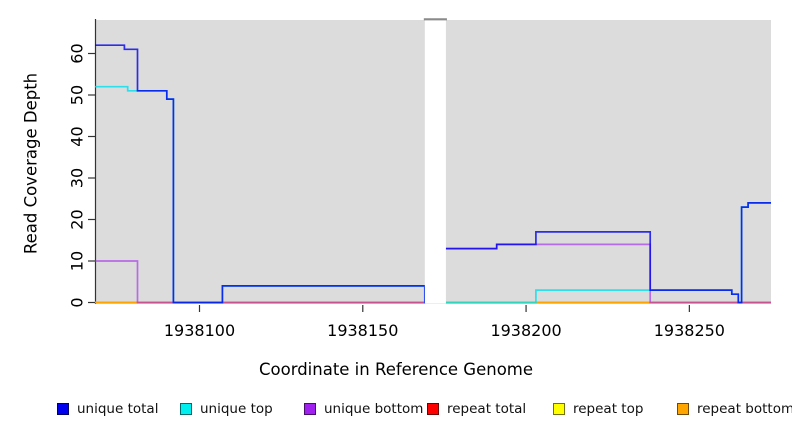 The image size is (792, 432). I want to click on x-tick-label: 1938200, so click(525, 330).